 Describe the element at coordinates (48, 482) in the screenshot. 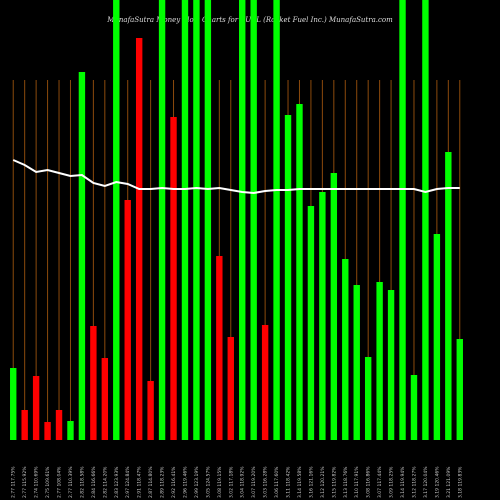

I see `x-tick-label: 2.75 109.61%` at that location.